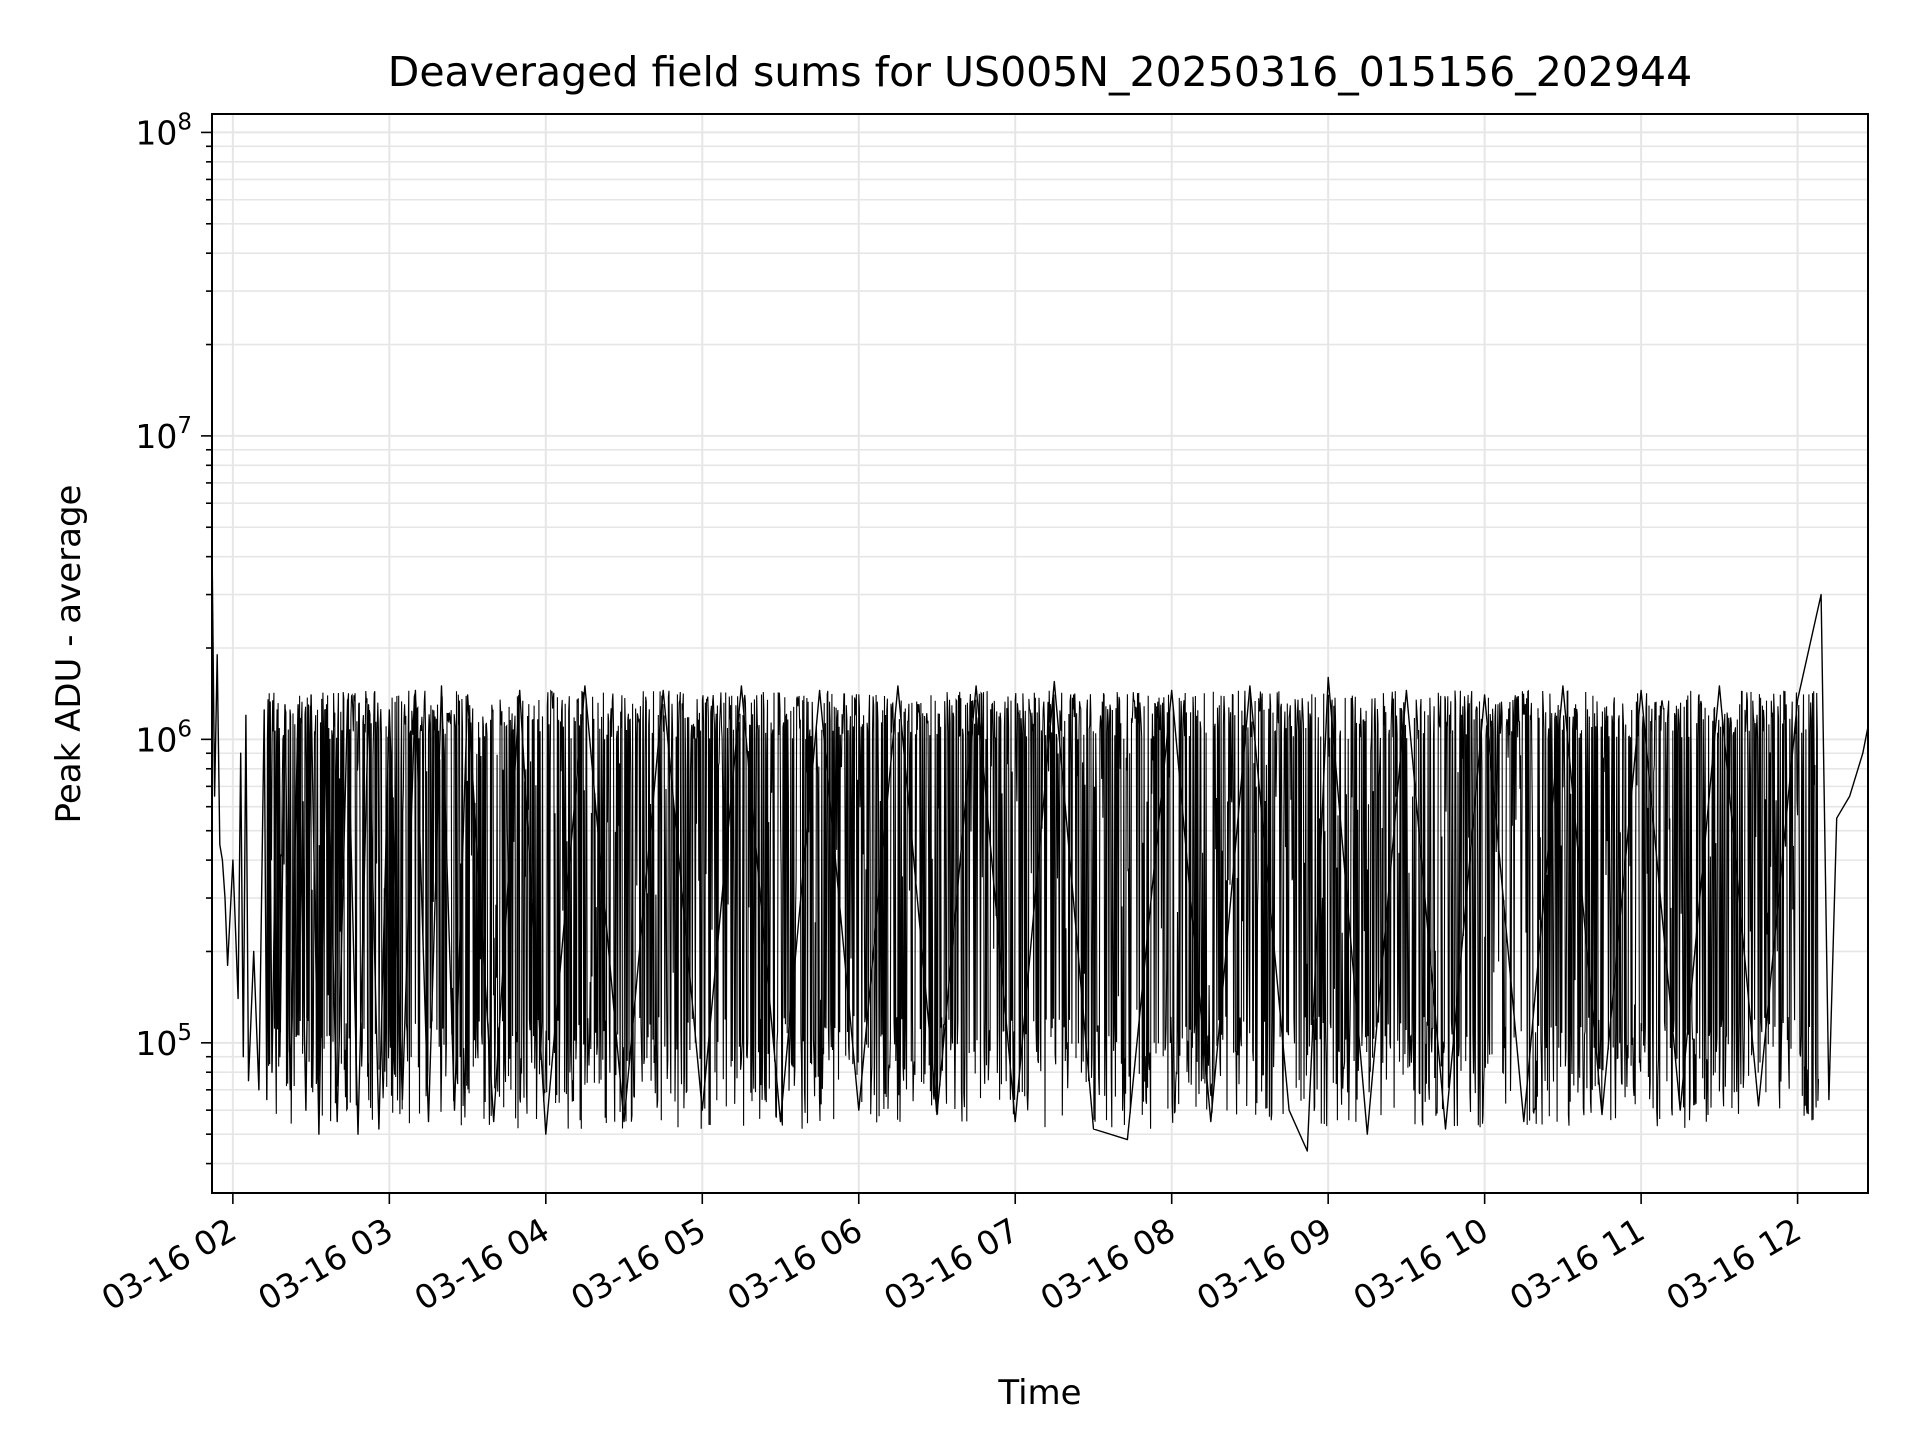 This screenshot has height=1440, width=1920. What do you see at coordinates (1108, 1264) in the screenshot?
I see `x-tick-label: 03-16 08` at bounding box center [1108, 1264].